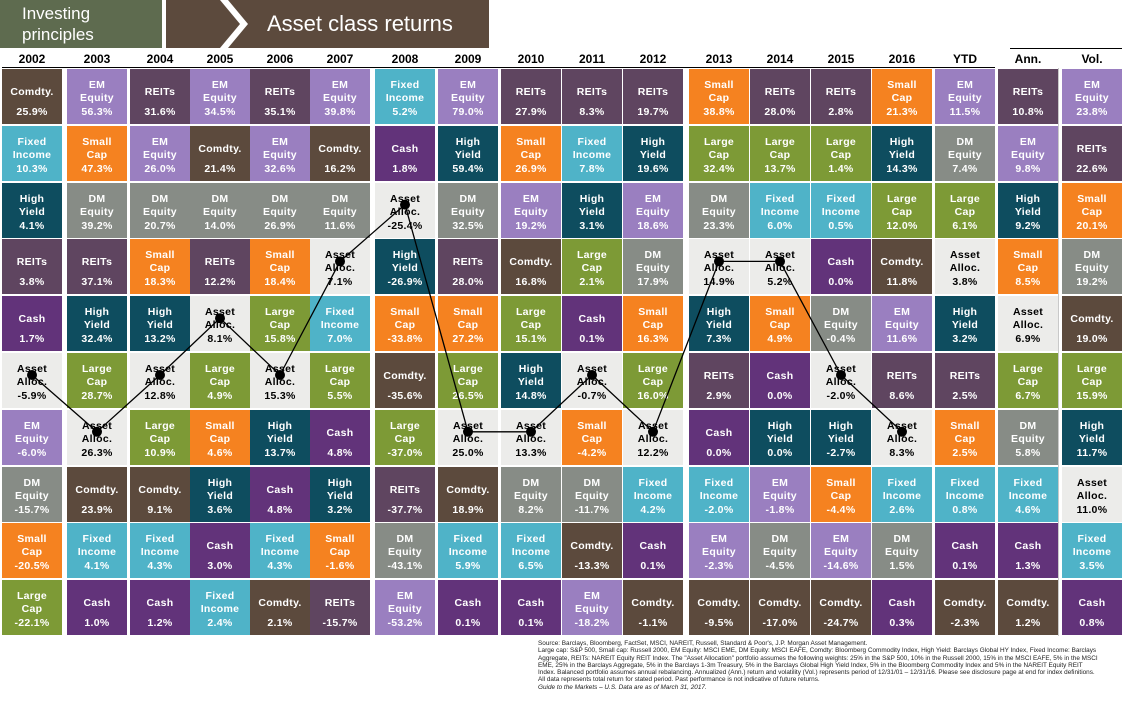 The height and width of the screenshot is (721, 1126). Describe the element at coordinates (220, 267) in the screenshot. I see `return-cell: REITs 12.2%` at that location.